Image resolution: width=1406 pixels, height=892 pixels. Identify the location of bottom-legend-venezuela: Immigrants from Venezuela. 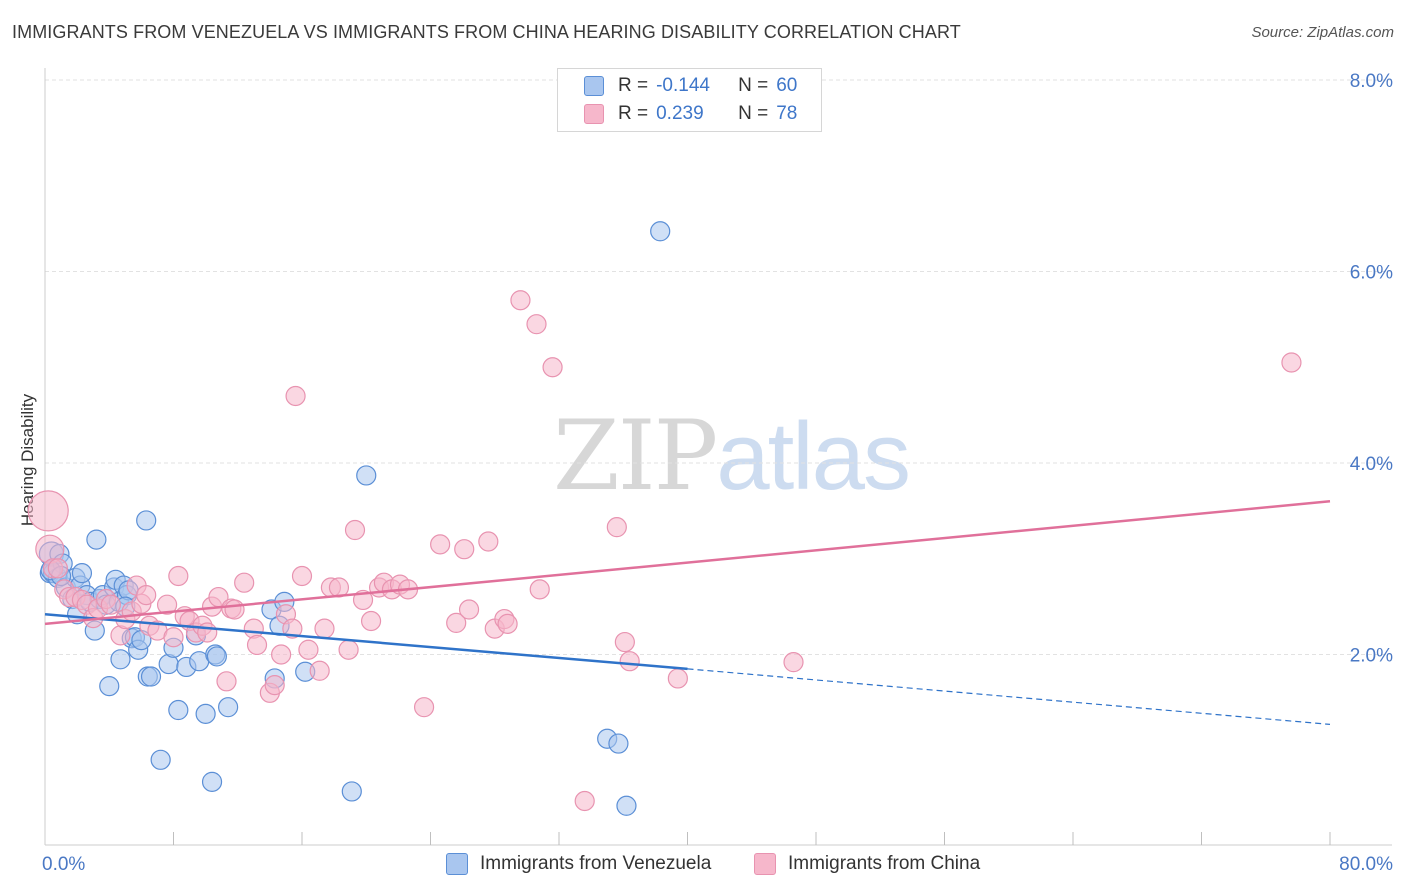
(578, 864).